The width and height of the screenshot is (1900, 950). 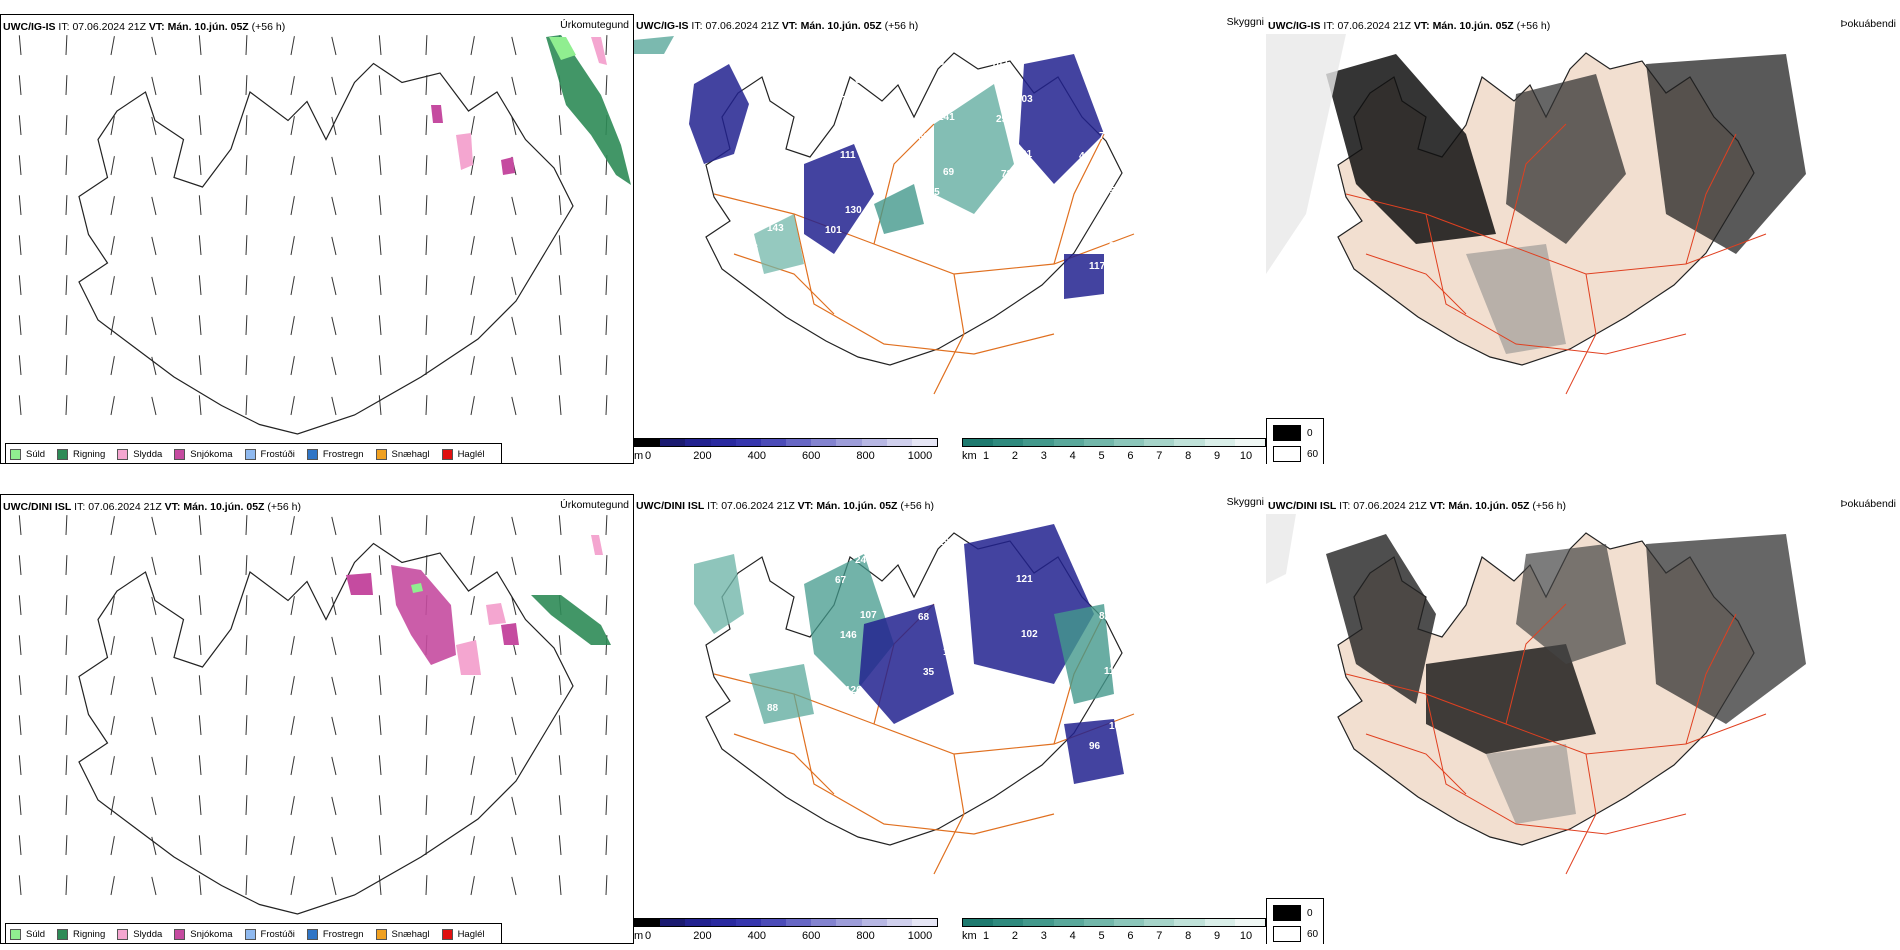 What do you see at coordinates (1130, 456) in the screenshot?
I see `cloud-tick: 6` at bounding box center [1130, 456].